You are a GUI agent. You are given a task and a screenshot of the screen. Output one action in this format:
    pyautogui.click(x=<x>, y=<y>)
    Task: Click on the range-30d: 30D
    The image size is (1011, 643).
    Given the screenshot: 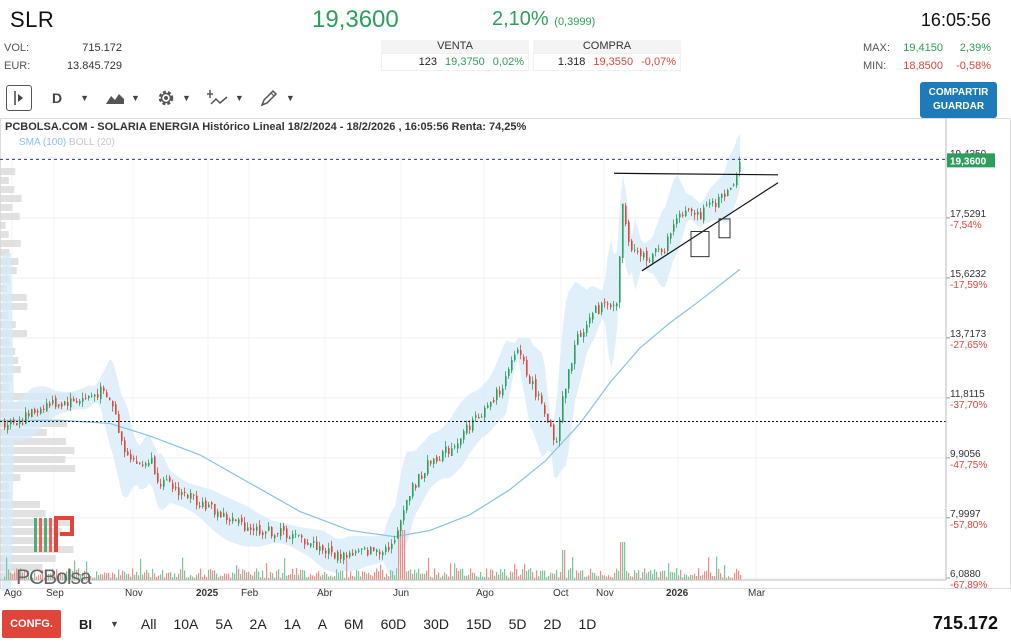 What is the action you would take?
    pyautogui.click(x=436, y=624)
    